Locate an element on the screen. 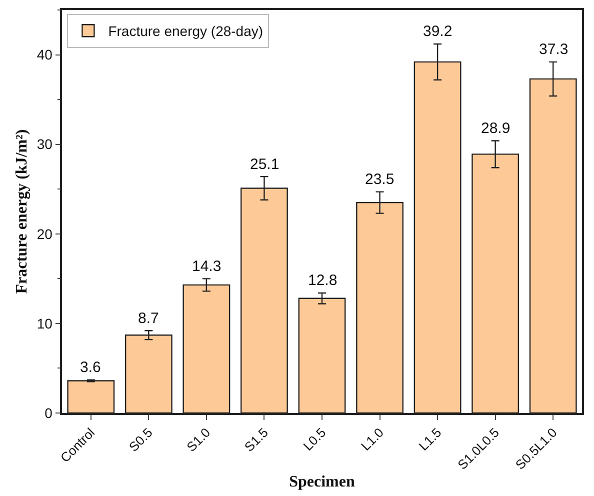  y-tick-label: 30 is located at coordinates (44, 144).